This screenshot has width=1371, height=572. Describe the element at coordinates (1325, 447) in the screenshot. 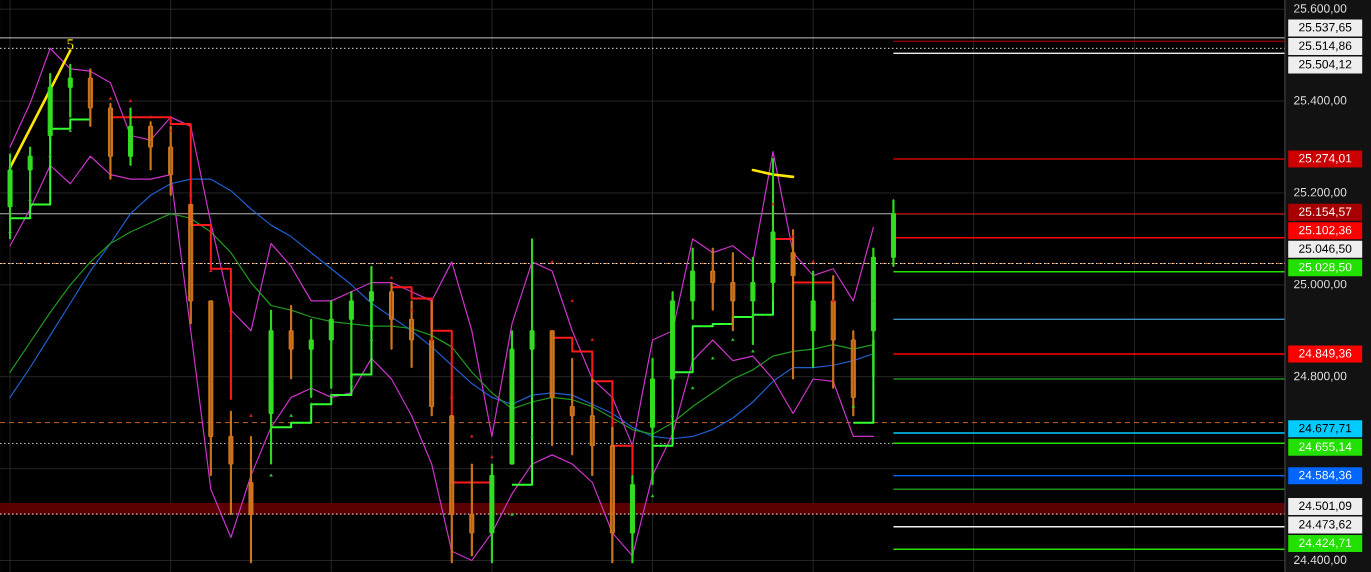

I see `ref-line-label: 24.655,14` at that location.